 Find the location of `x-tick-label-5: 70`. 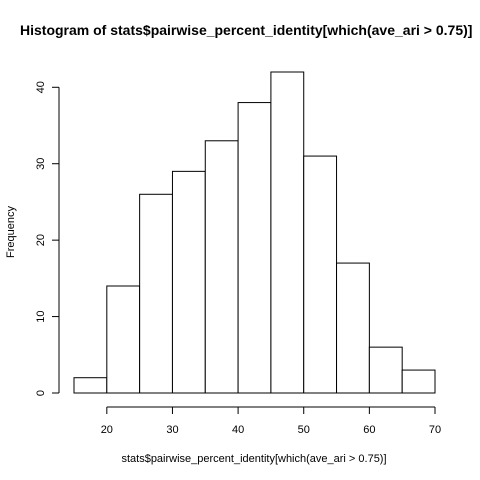

x-tick-label-5: 70 is located at coordinates (435, 430).